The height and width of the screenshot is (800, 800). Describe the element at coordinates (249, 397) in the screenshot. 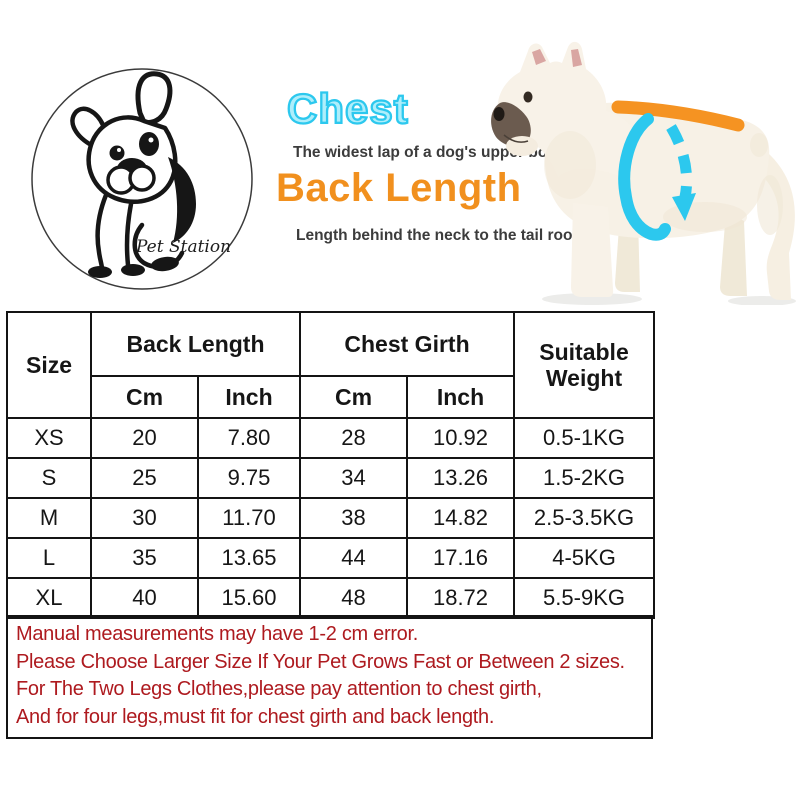

I see `header-back-inch: Inch` at that location.